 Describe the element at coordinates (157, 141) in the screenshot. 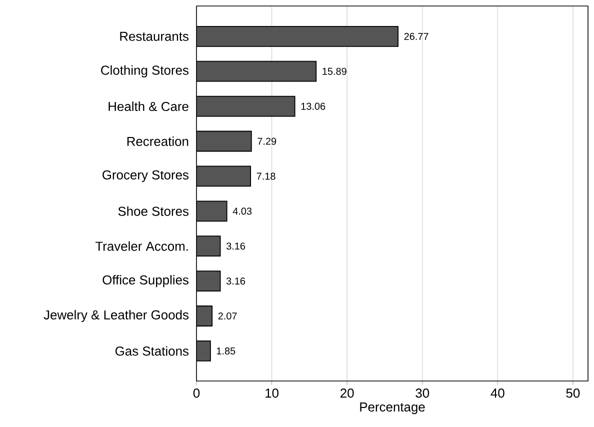

I see `y-tick-label: Recreation` at that location.